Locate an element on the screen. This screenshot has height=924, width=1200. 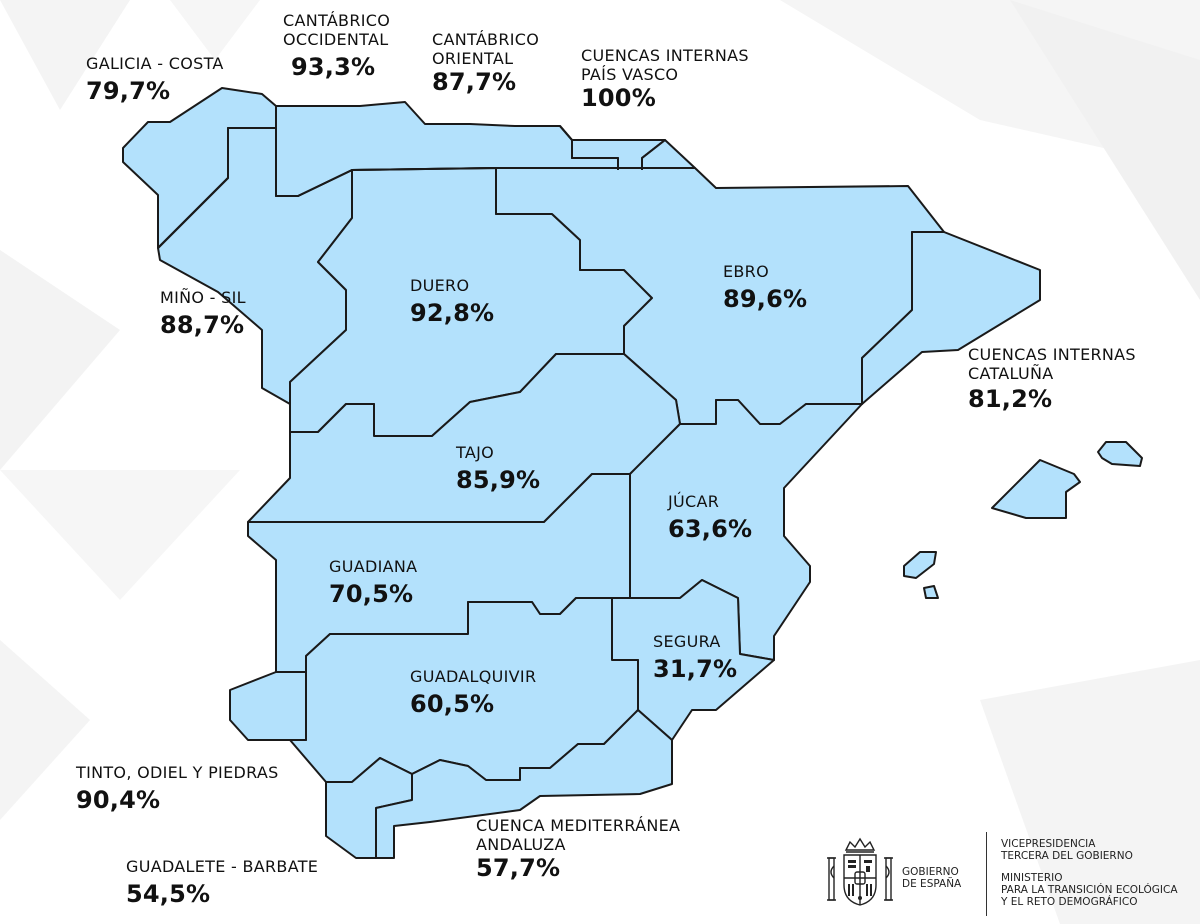
gobierno-line: DE ESPAÑA is located at coordinates (932, 884).